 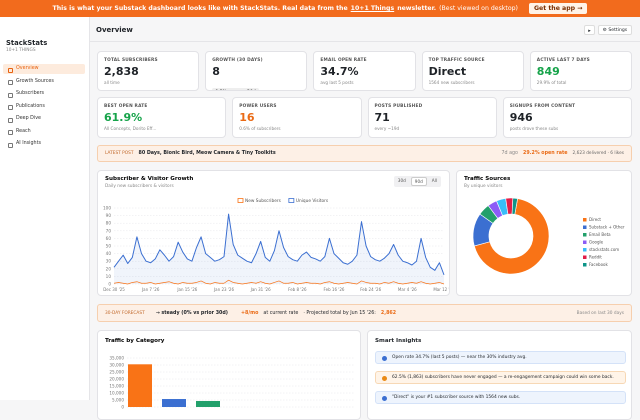 I want to click on kpi-label: GROWTH (30 DAYS), so click(x=237, y=60).